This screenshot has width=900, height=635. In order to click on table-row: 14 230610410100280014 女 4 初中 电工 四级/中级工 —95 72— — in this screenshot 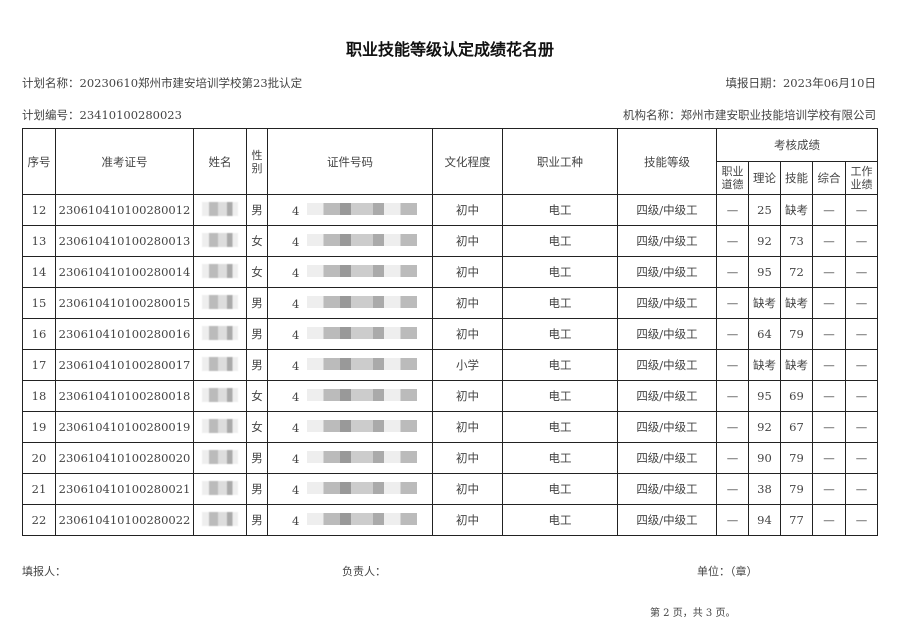, I will do `click(450, 272)`.